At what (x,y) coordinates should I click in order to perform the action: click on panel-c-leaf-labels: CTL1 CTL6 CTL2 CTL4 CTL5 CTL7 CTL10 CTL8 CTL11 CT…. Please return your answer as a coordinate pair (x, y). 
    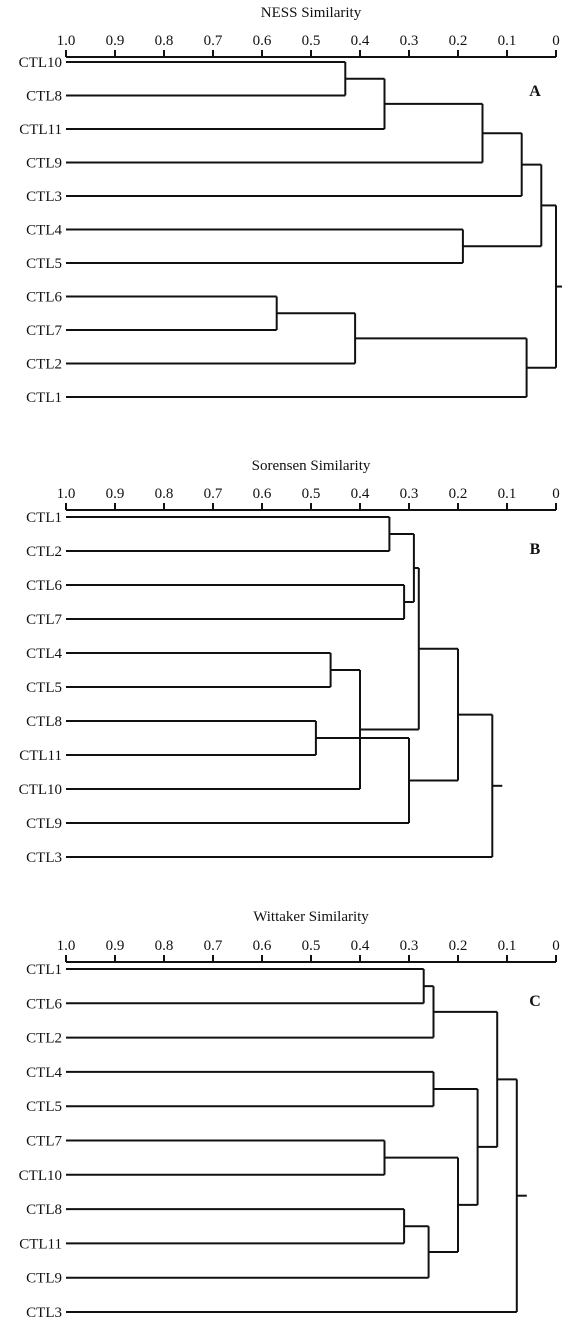
    Looking at the image, I should click on (41, 1141).